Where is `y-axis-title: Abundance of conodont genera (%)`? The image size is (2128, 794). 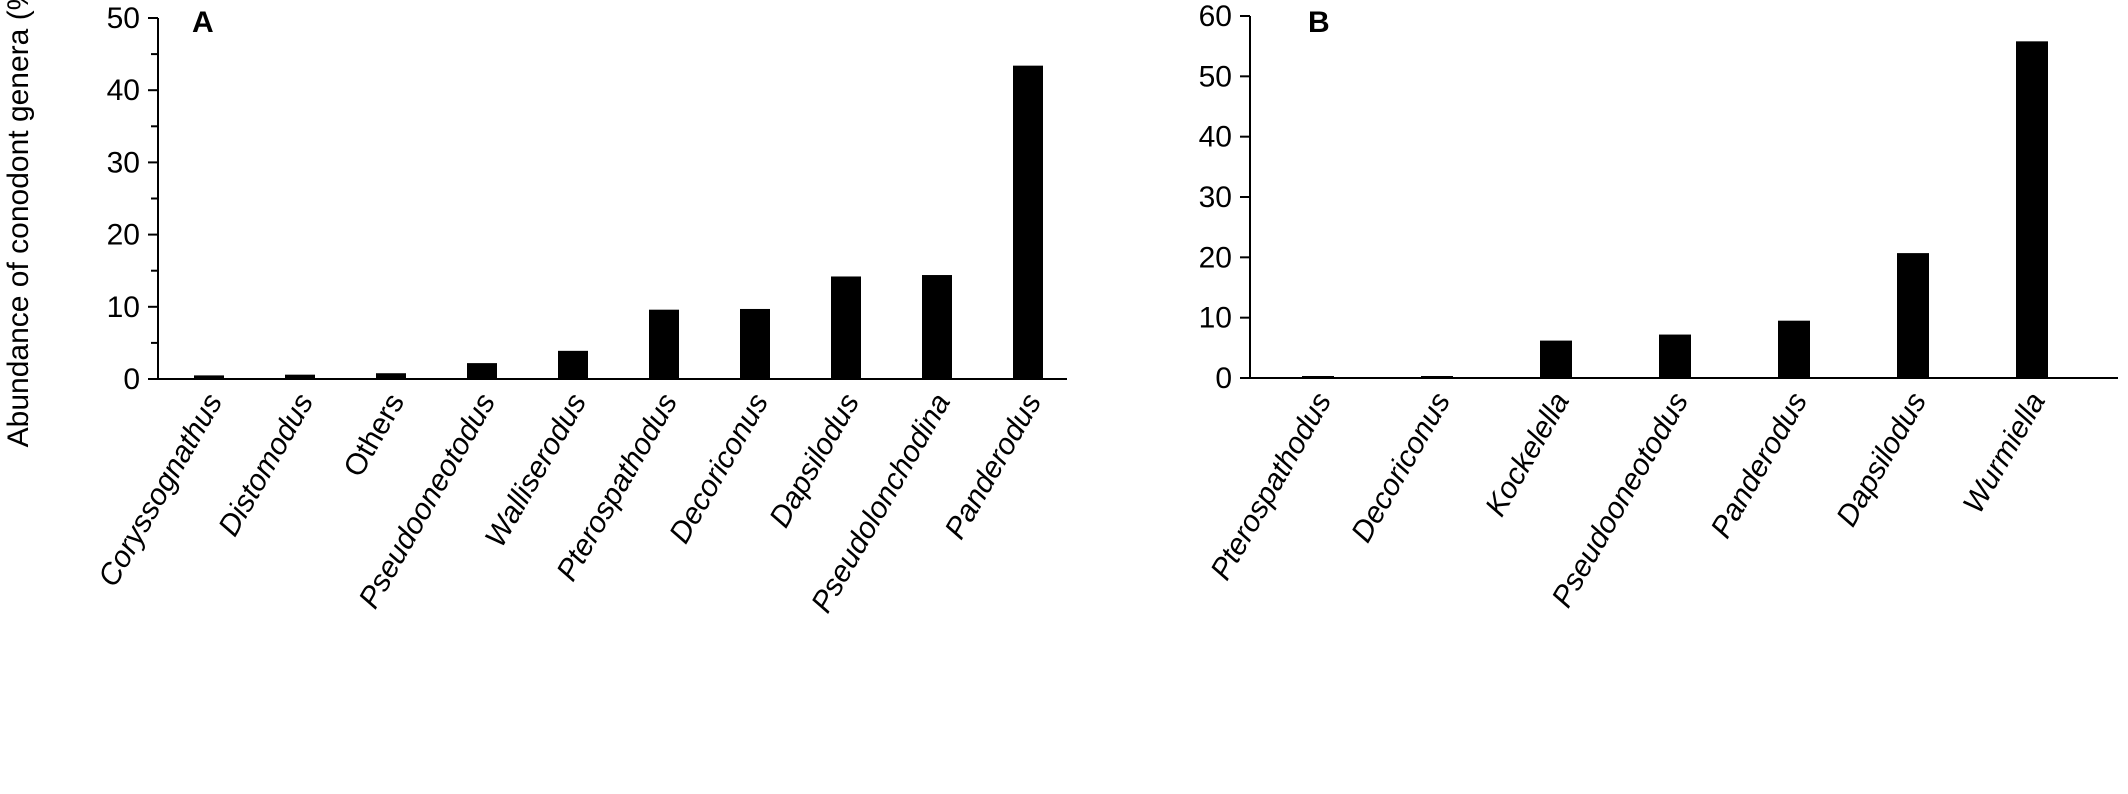
y-axis-title: Abundance of conodont genera (%) is located at coordinates (18, 223).